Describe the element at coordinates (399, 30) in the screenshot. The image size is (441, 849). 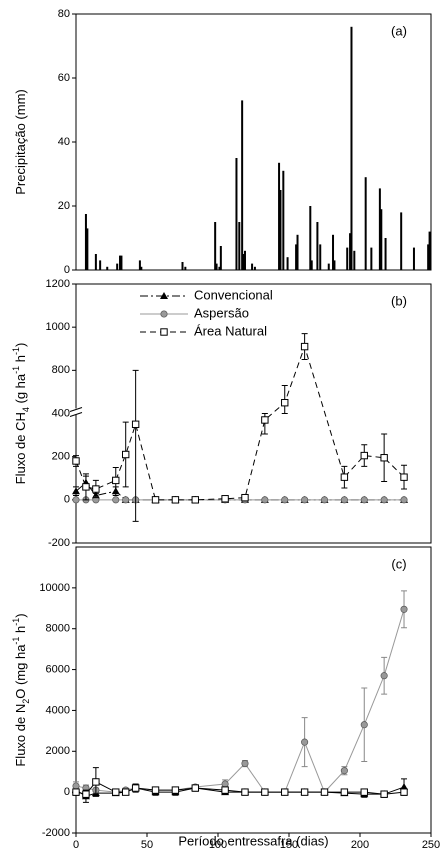
I see `panel-annotation: (a)` at that location.